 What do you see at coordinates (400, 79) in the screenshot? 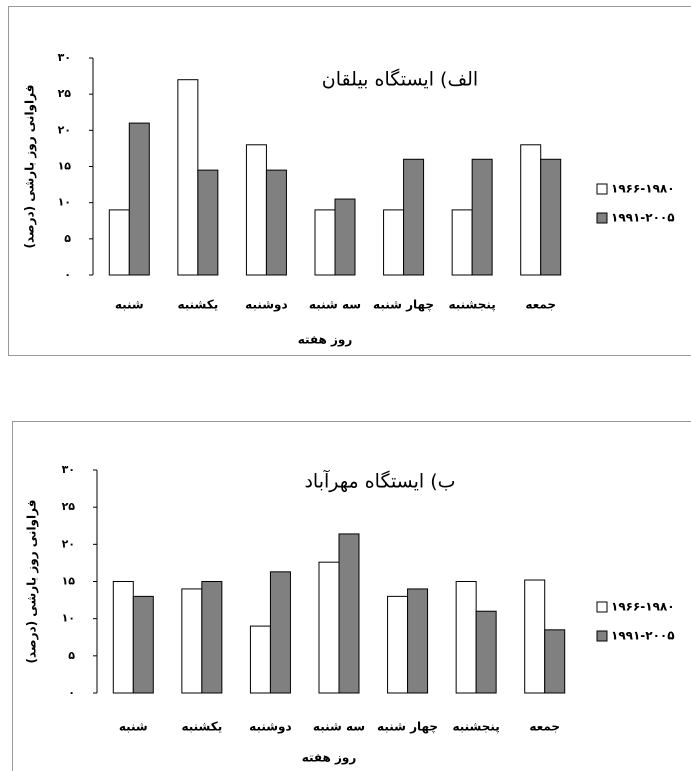
I see `chart-title: الف) ایستگاه بیلقان` at bounding box center [400, 79].